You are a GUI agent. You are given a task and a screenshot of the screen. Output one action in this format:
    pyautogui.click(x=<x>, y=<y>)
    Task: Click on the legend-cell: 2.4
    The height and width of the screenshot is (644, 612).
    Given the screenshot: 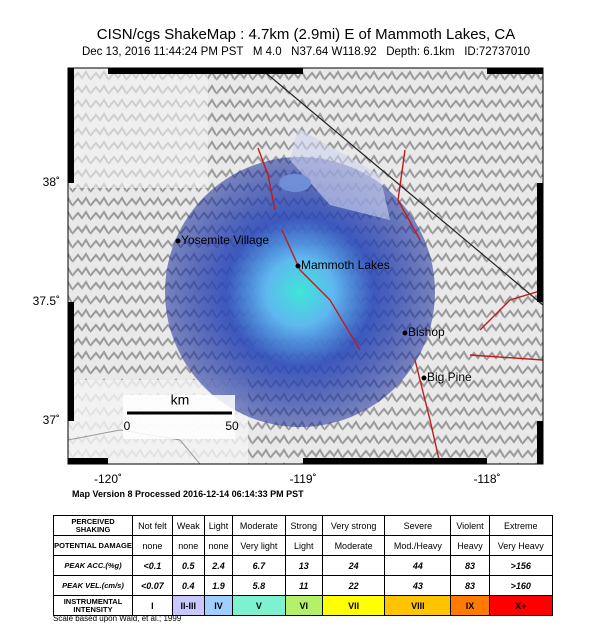 What is the action you would take?
    pyautogui.click(x=218, y=565)
    